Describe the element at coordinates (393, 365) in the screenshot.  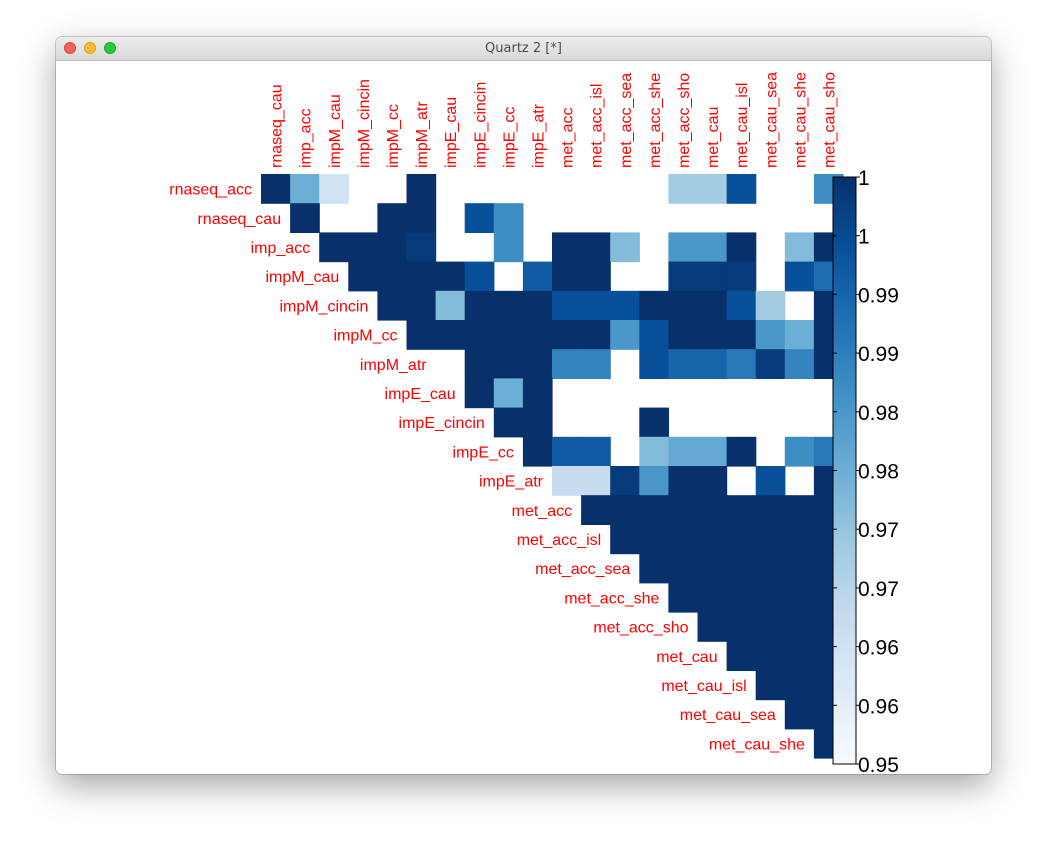
I see `row-label: impM_atr` at that location.